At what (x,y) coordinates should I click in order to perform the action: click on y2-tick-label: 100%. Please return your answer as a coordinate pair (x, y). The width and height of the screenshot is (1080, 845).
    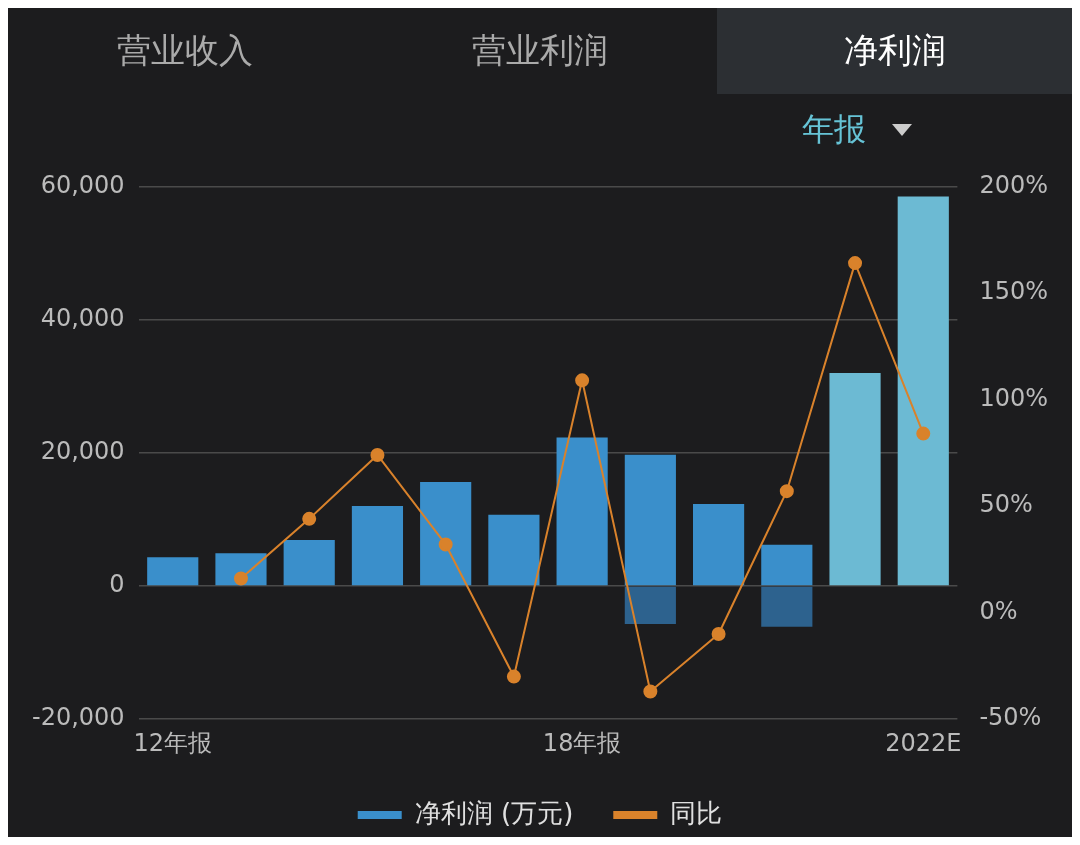
    Looking at the image, I should click on (1014, 397).